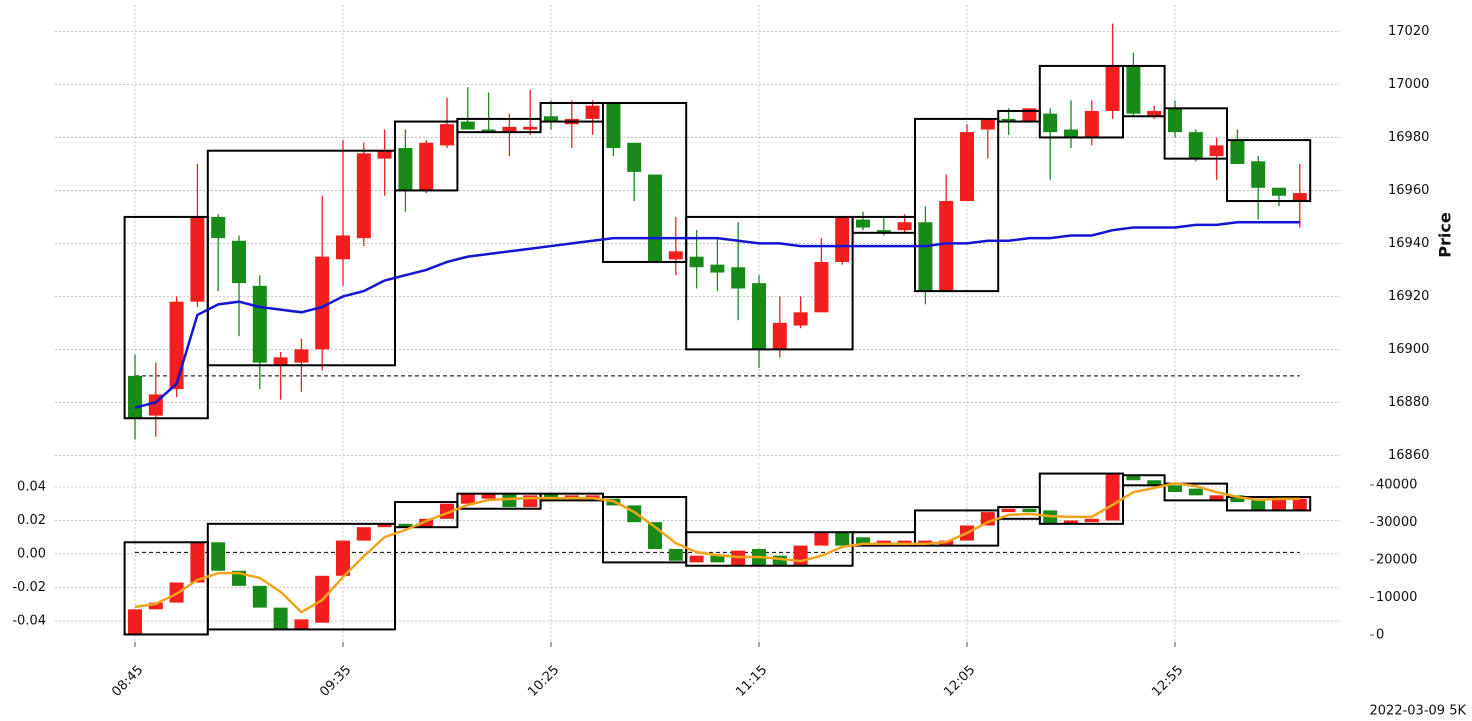  I want to click on line-series, so click(717, 547).